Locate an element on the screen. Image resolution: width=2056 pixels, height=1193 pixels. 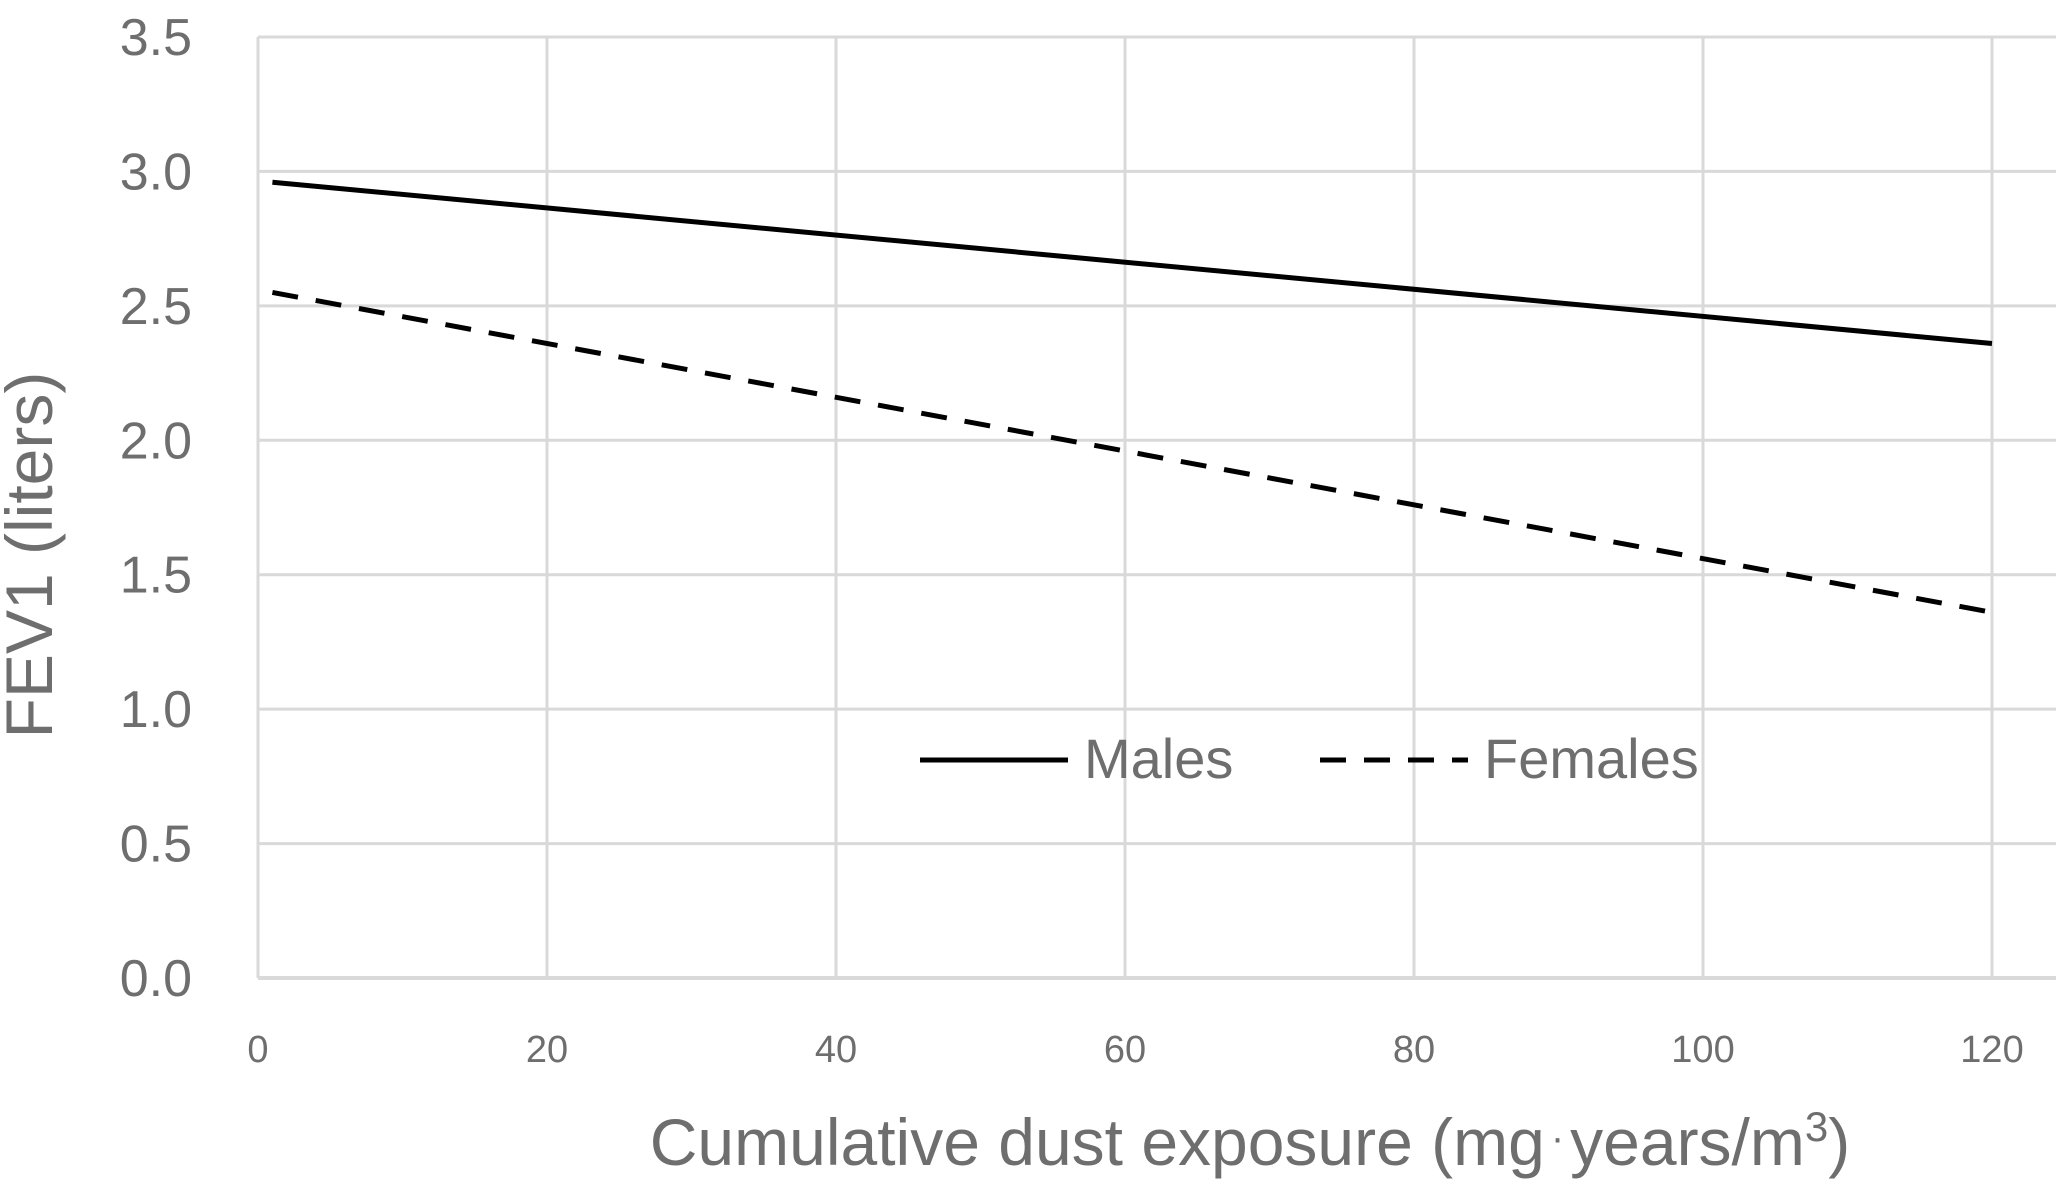
y-tick-label: 0.5 is located at coordinates (156, 845).